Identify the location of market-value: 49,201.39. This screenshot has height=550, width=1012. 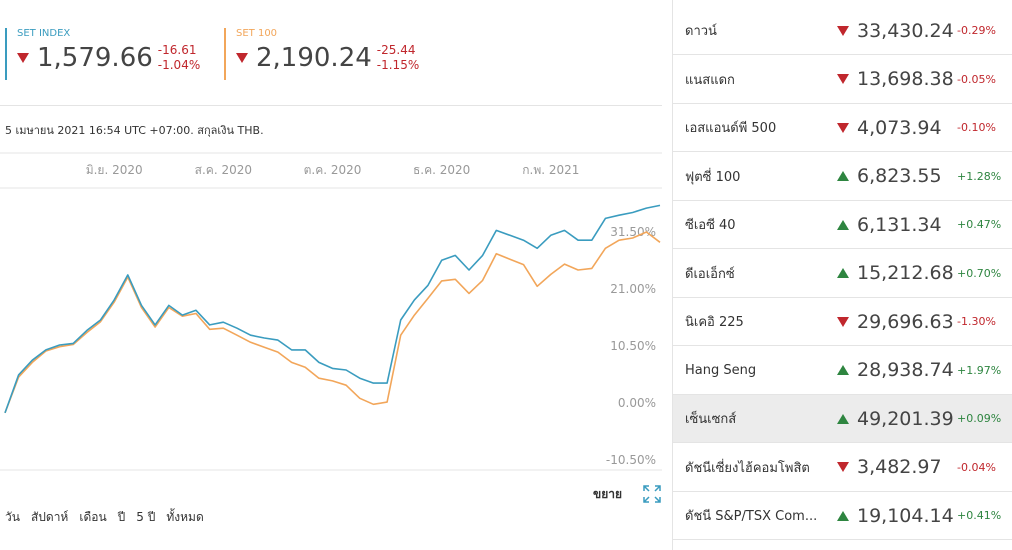
(905, 418).